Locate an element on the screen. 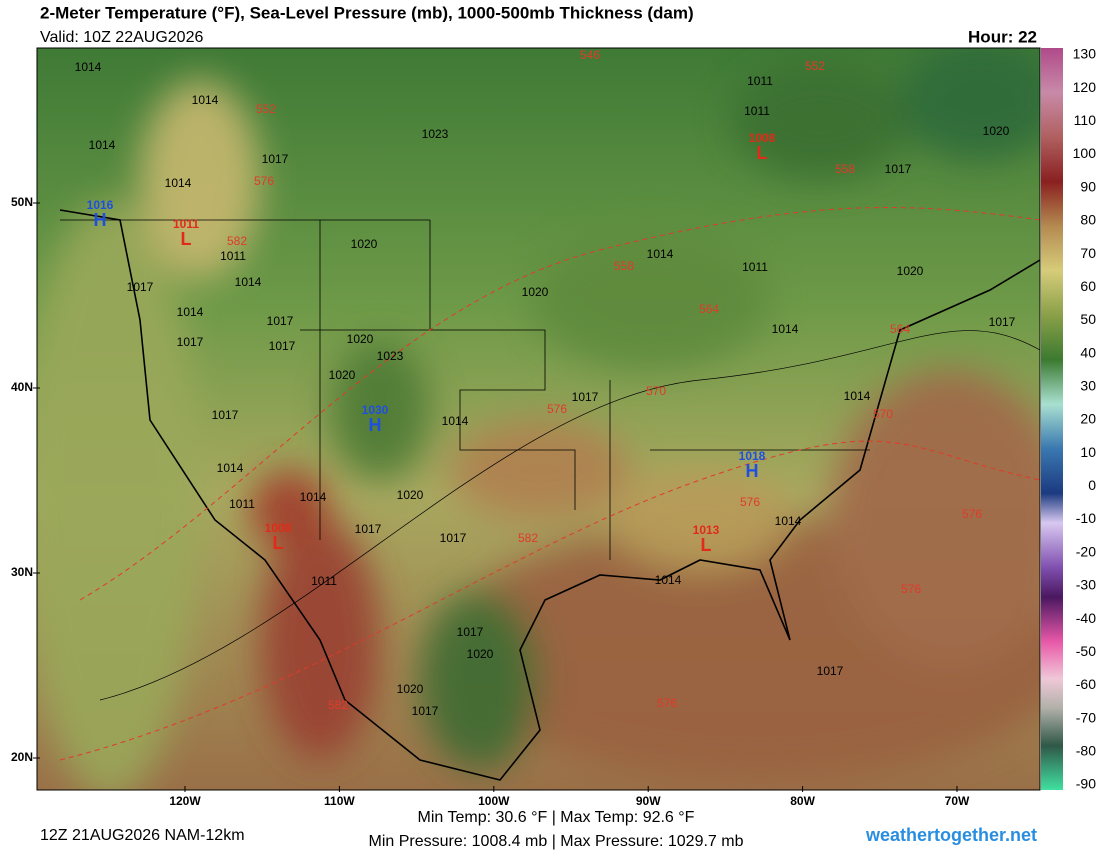 The height and width of the screenshot is (855, 1100). colorbar-label: 70 is located at coordinates (1088, 253).